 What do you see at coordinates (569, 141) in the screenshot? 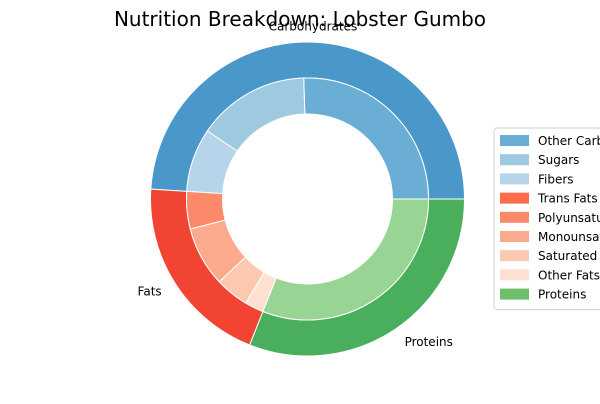
I see `legend-label-other-carbs: Other Carbs` at bounding box center [569, 141].